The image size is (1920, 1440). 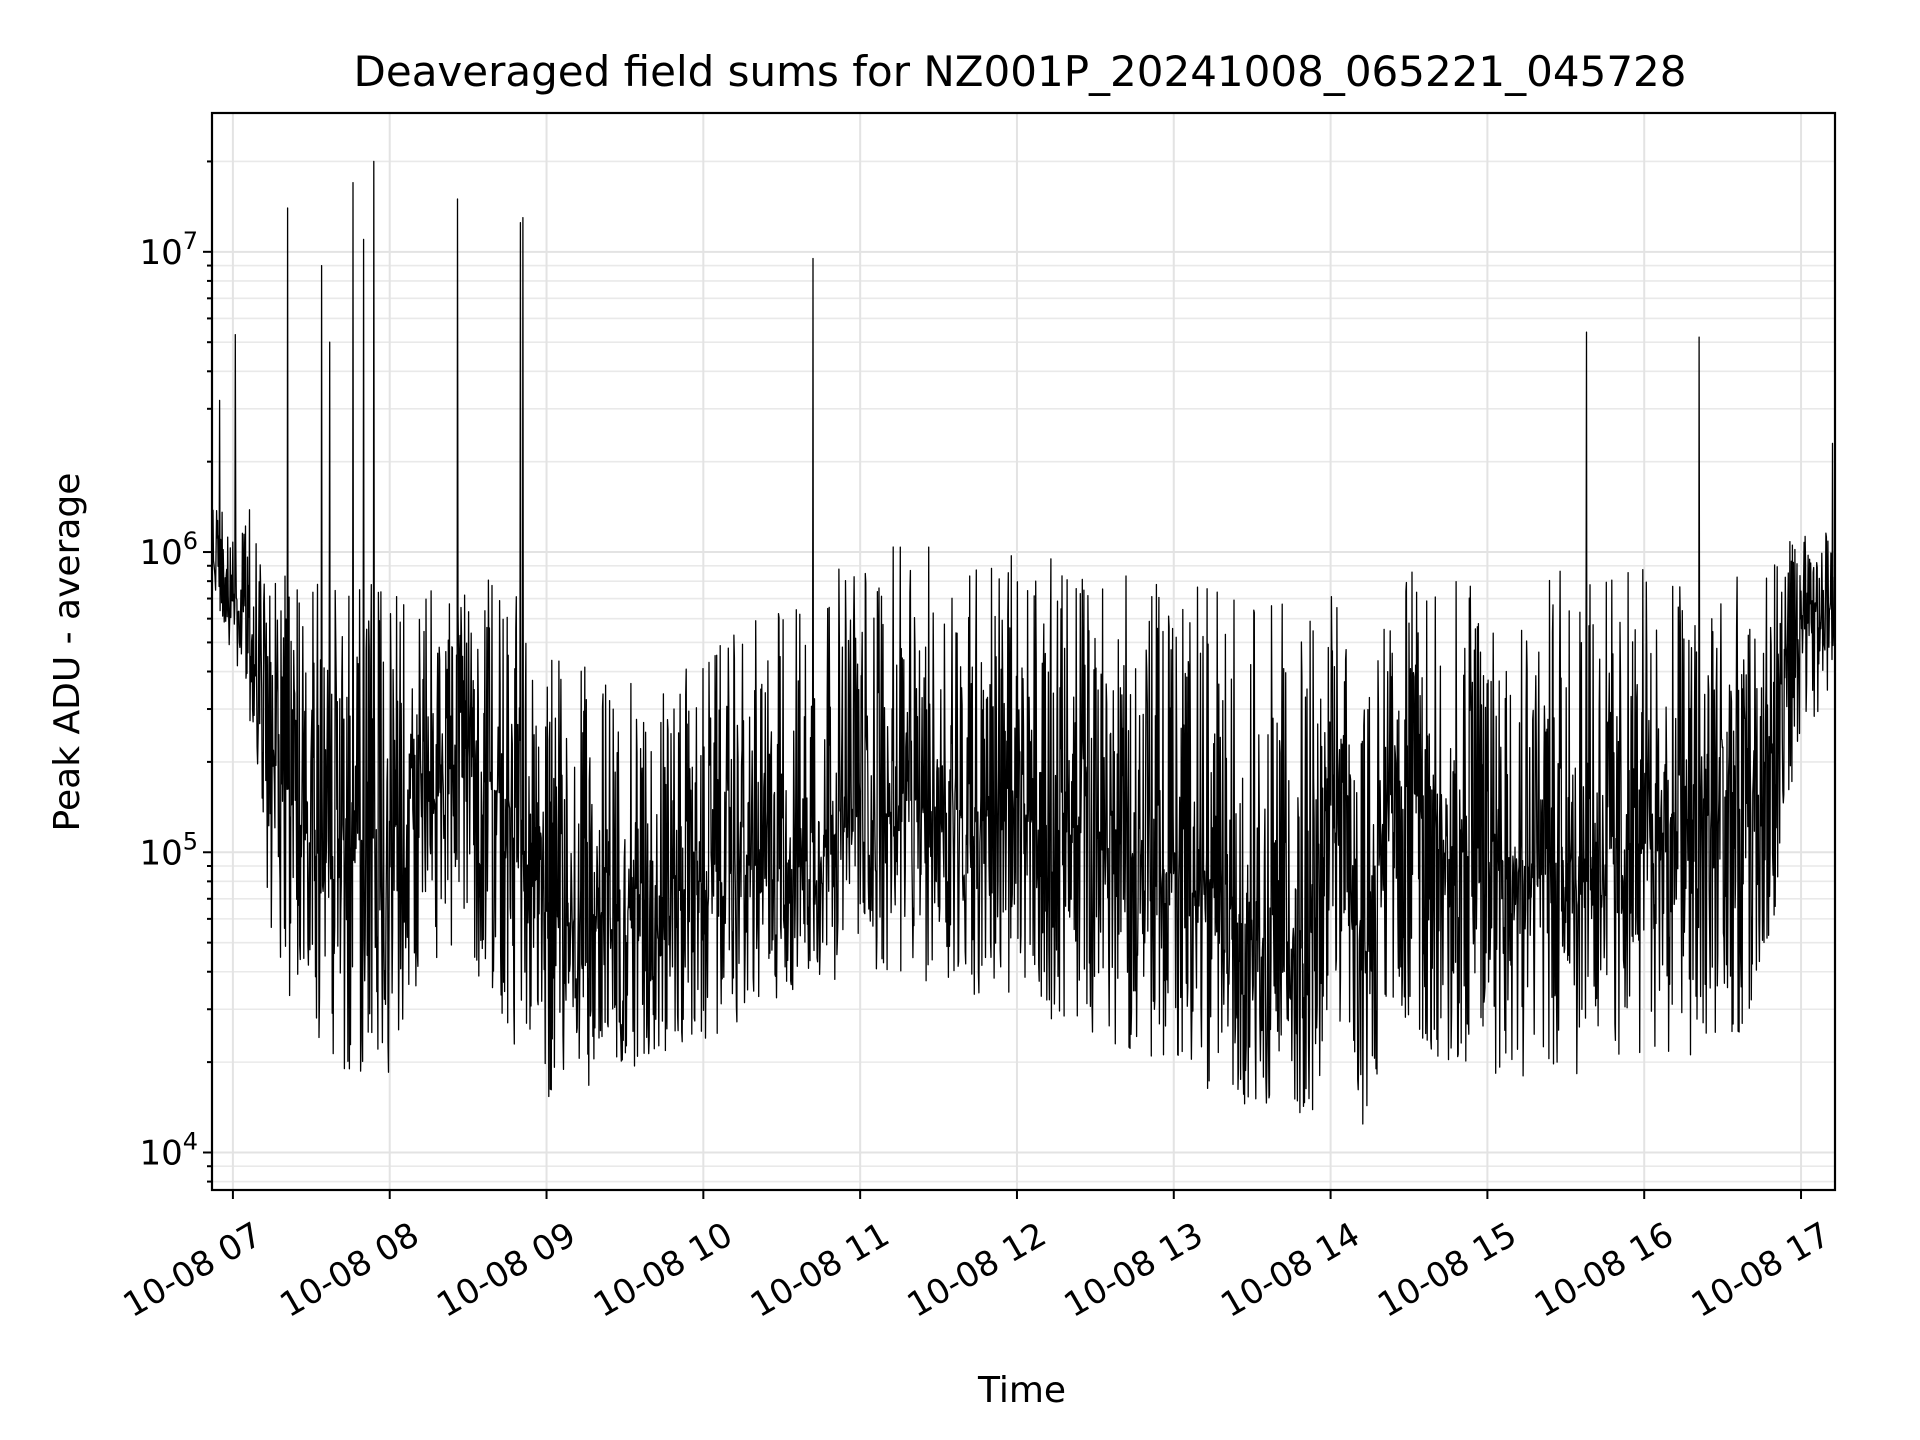 I want to click on y-tick-exponent: 6, so click(x=190, y=541).